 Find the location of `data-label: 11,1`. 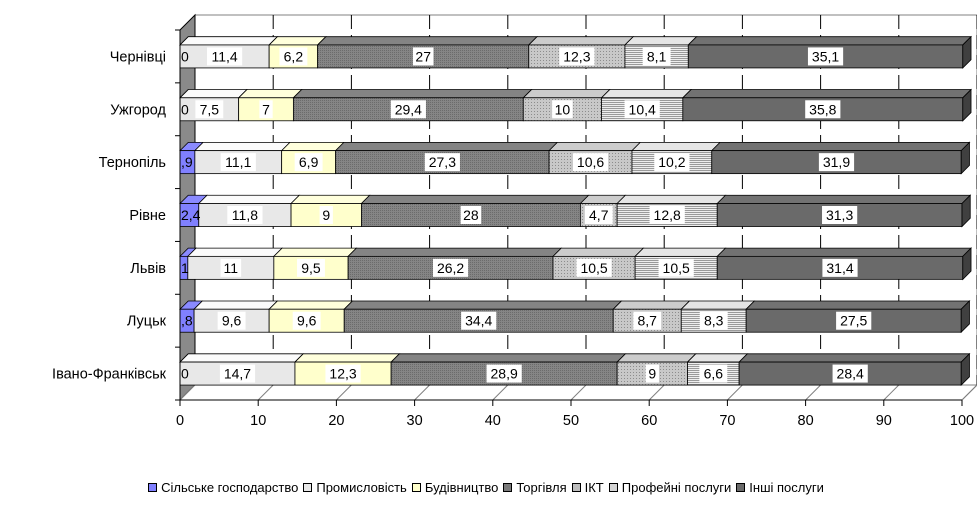

data-label: 11,1 is located at coordinates (238, 162).